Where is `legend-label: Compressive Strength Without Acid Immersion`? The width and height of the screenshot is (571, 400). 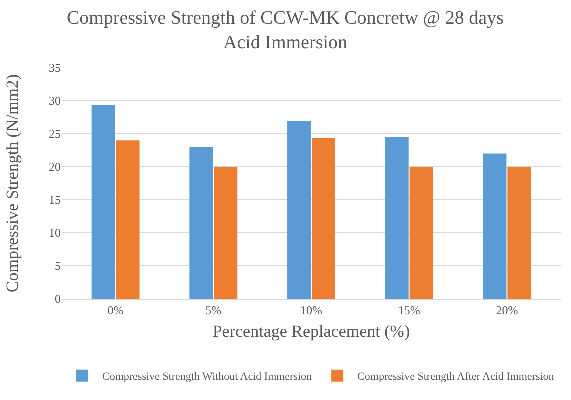
legend-label: Compressive Strength Without Acid Immersion is located at coordinates (207, 377).